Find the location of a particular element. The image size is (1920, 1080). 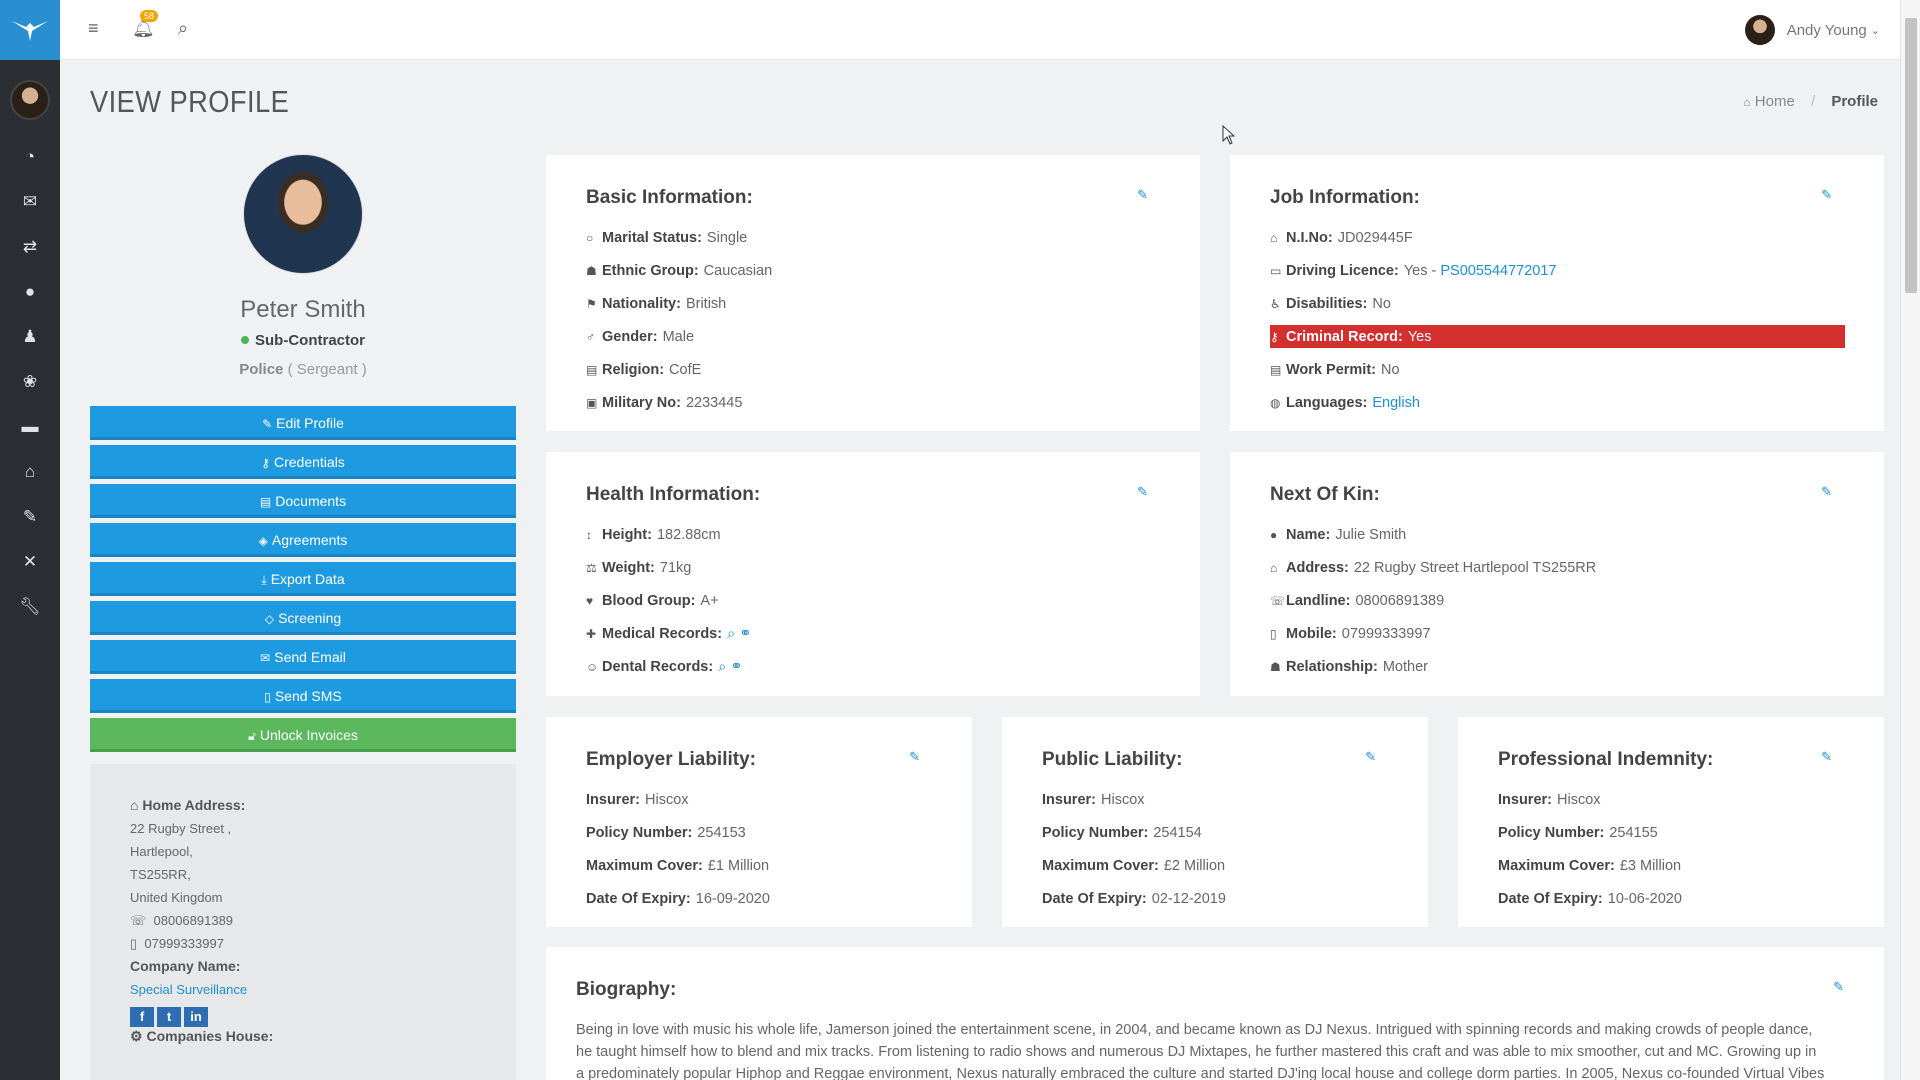

exchange-icon: ⇄ is located at coordinates (30, 246).